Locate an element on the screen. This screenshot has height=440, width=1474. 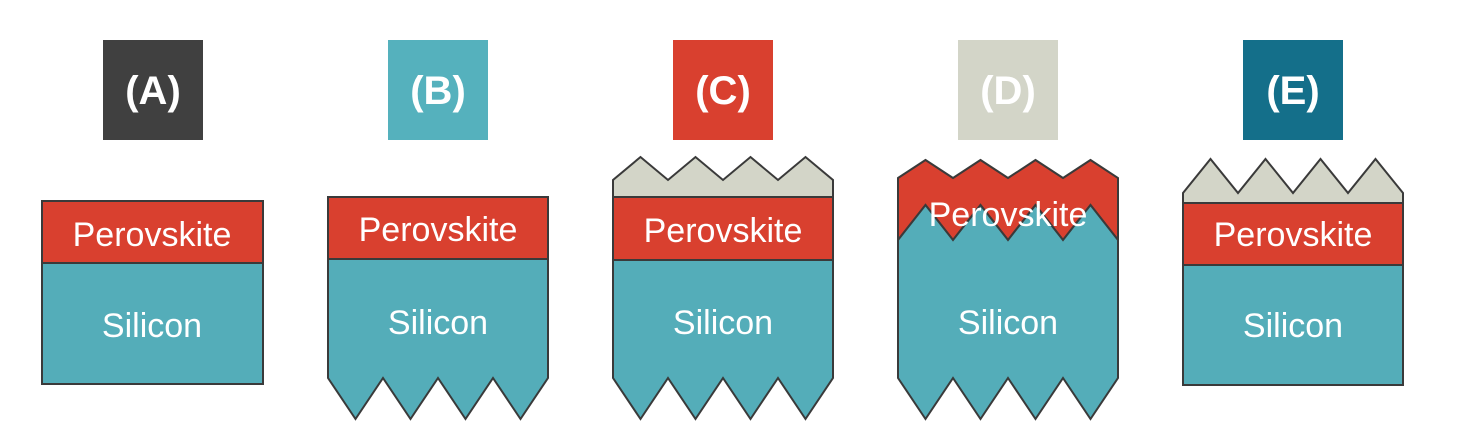
perovskite-label-c: Perovskite is located at coordinates (723, 231).